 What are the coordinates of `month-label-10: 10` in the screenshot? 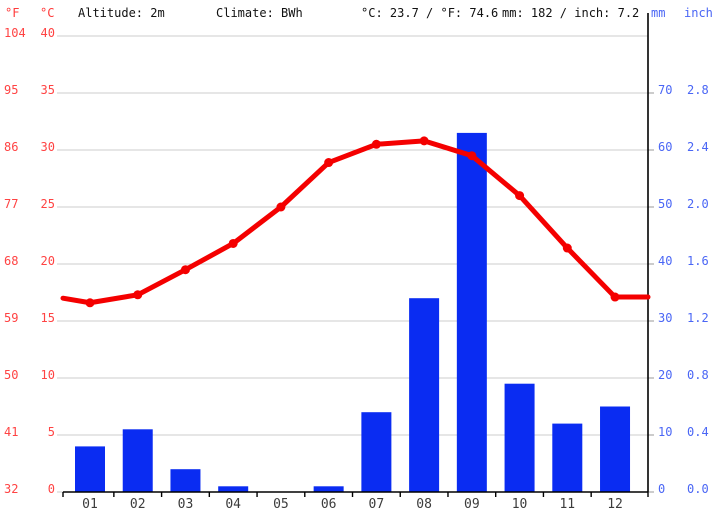 It's located at (520, 504).